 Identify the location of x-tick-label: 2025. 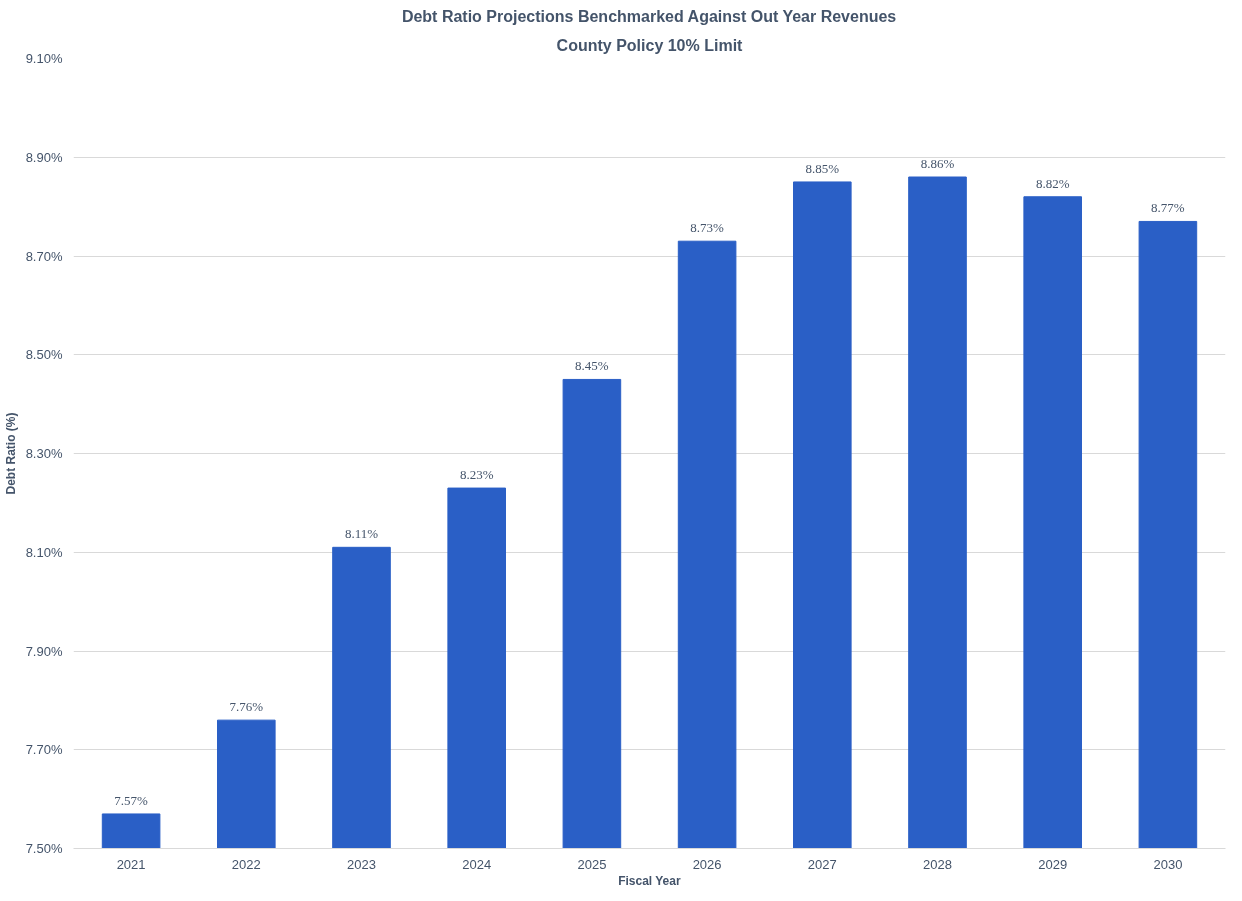
(592, 864).